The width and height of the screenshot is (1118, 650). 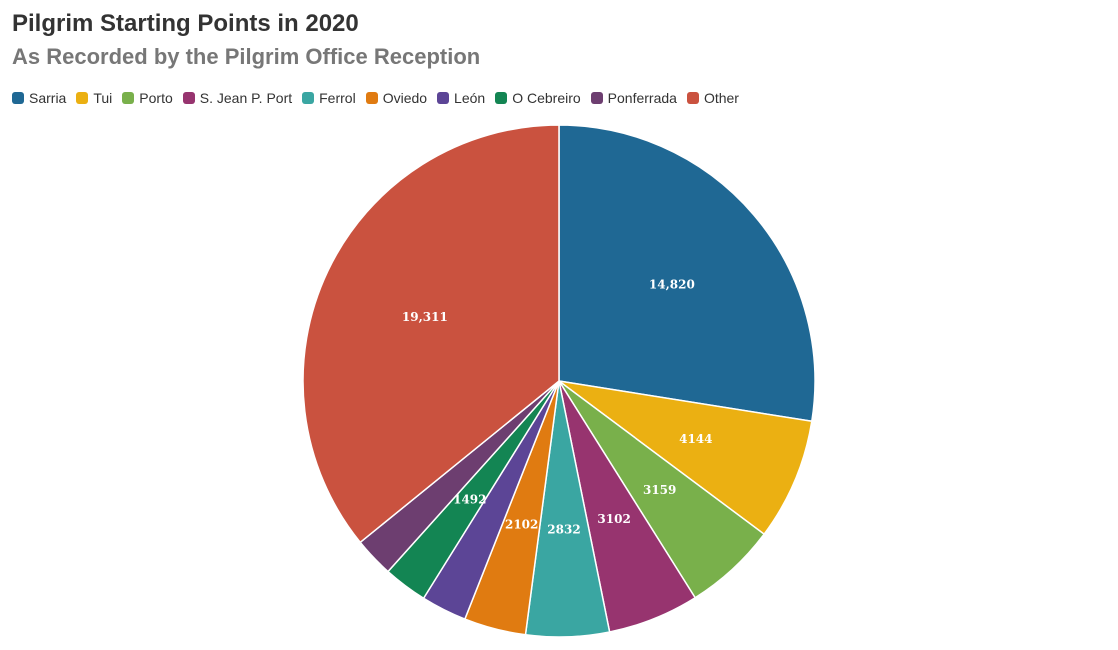 I want to click on legend-item-tui: Tui, so click(x=94, y=98).